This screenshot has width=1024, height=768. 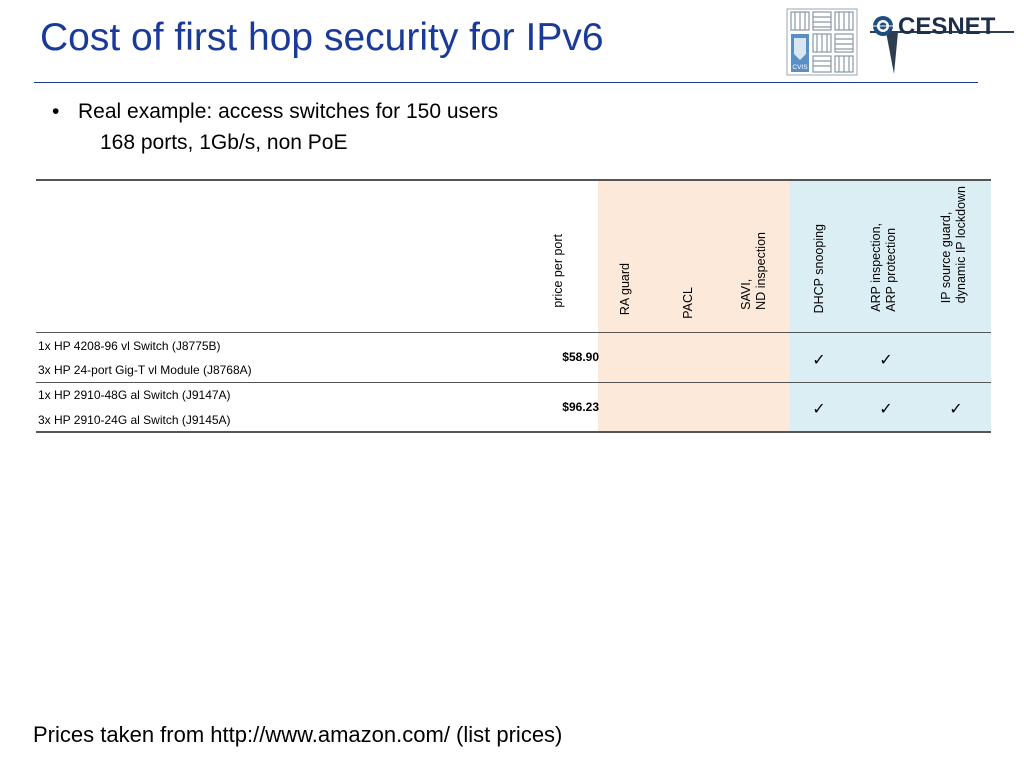 What do you see at coordinates (753, 271) in the screenshot?
I see `header-savi: SAVI, ND inspection` at bounding box center [753, 271].